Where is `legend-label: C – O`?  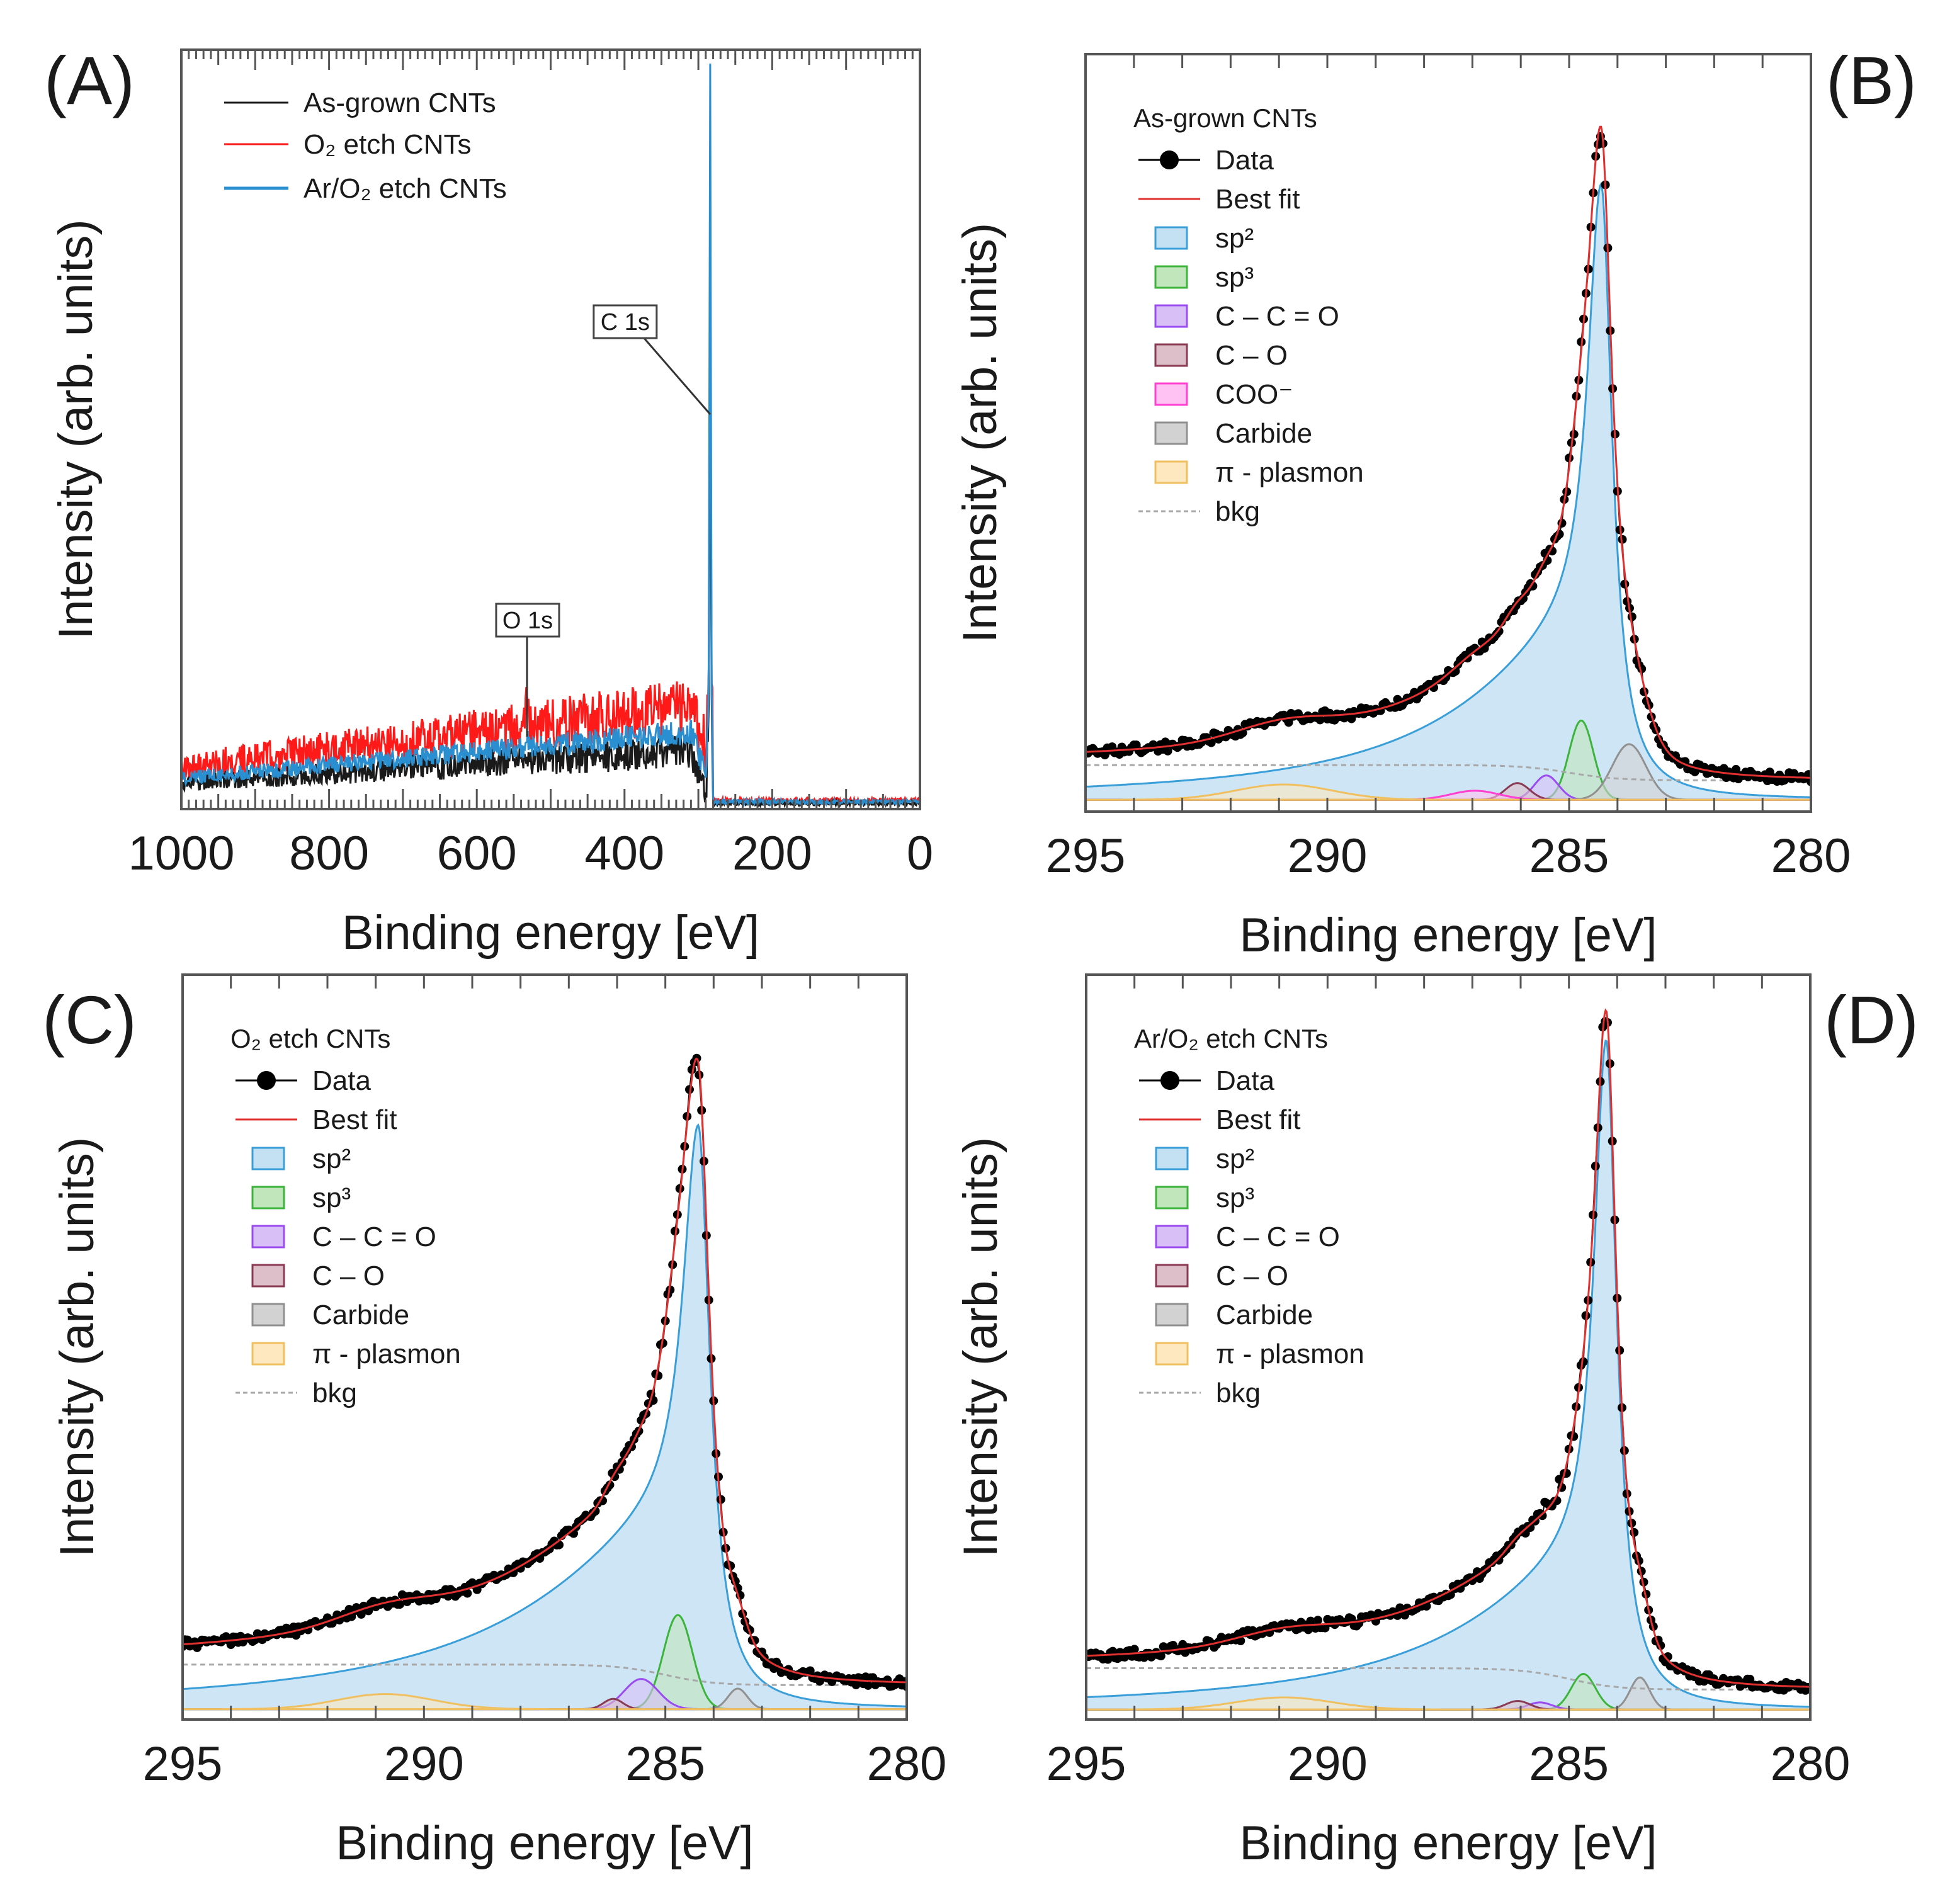
legend-label: C – O is located at coordinates (1252, 1276).